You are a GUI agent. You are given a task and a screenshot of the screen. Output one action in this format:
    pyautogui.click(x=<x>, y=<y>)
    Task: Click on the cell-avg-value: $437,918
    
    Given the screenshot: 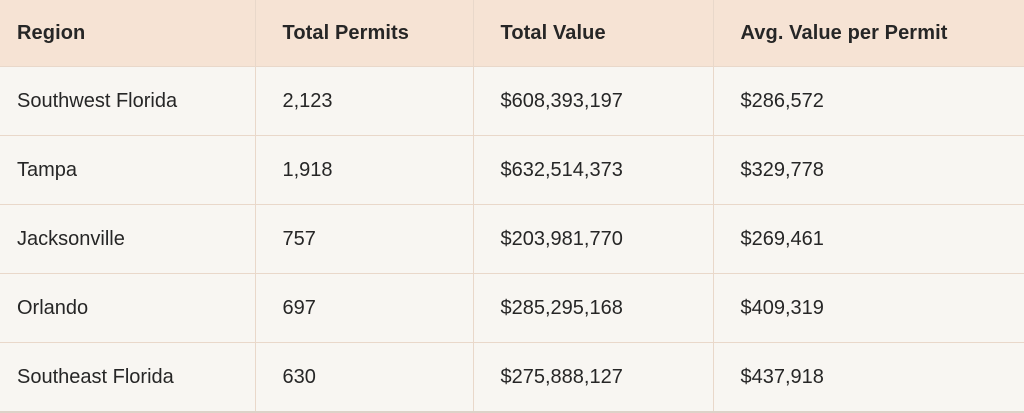 What is the action you would take?
    pyautogui.click(x=868, y=376)
    